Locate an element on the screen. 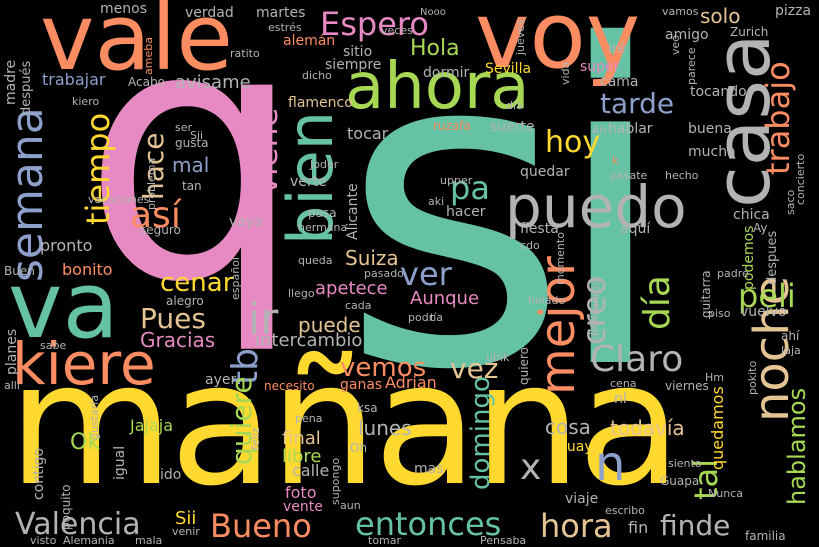  word-padre: padre is located at coordinates (733, 273).